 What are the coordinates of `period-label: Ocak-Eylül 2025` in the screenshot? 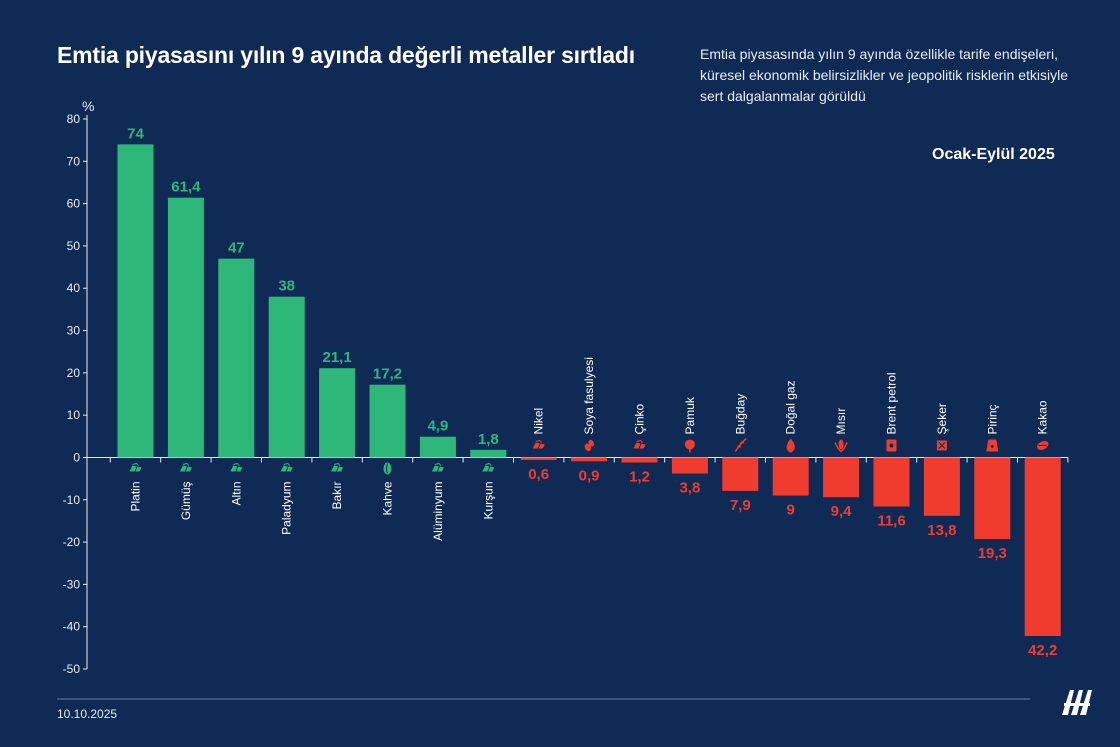 It's located at (993, 154).